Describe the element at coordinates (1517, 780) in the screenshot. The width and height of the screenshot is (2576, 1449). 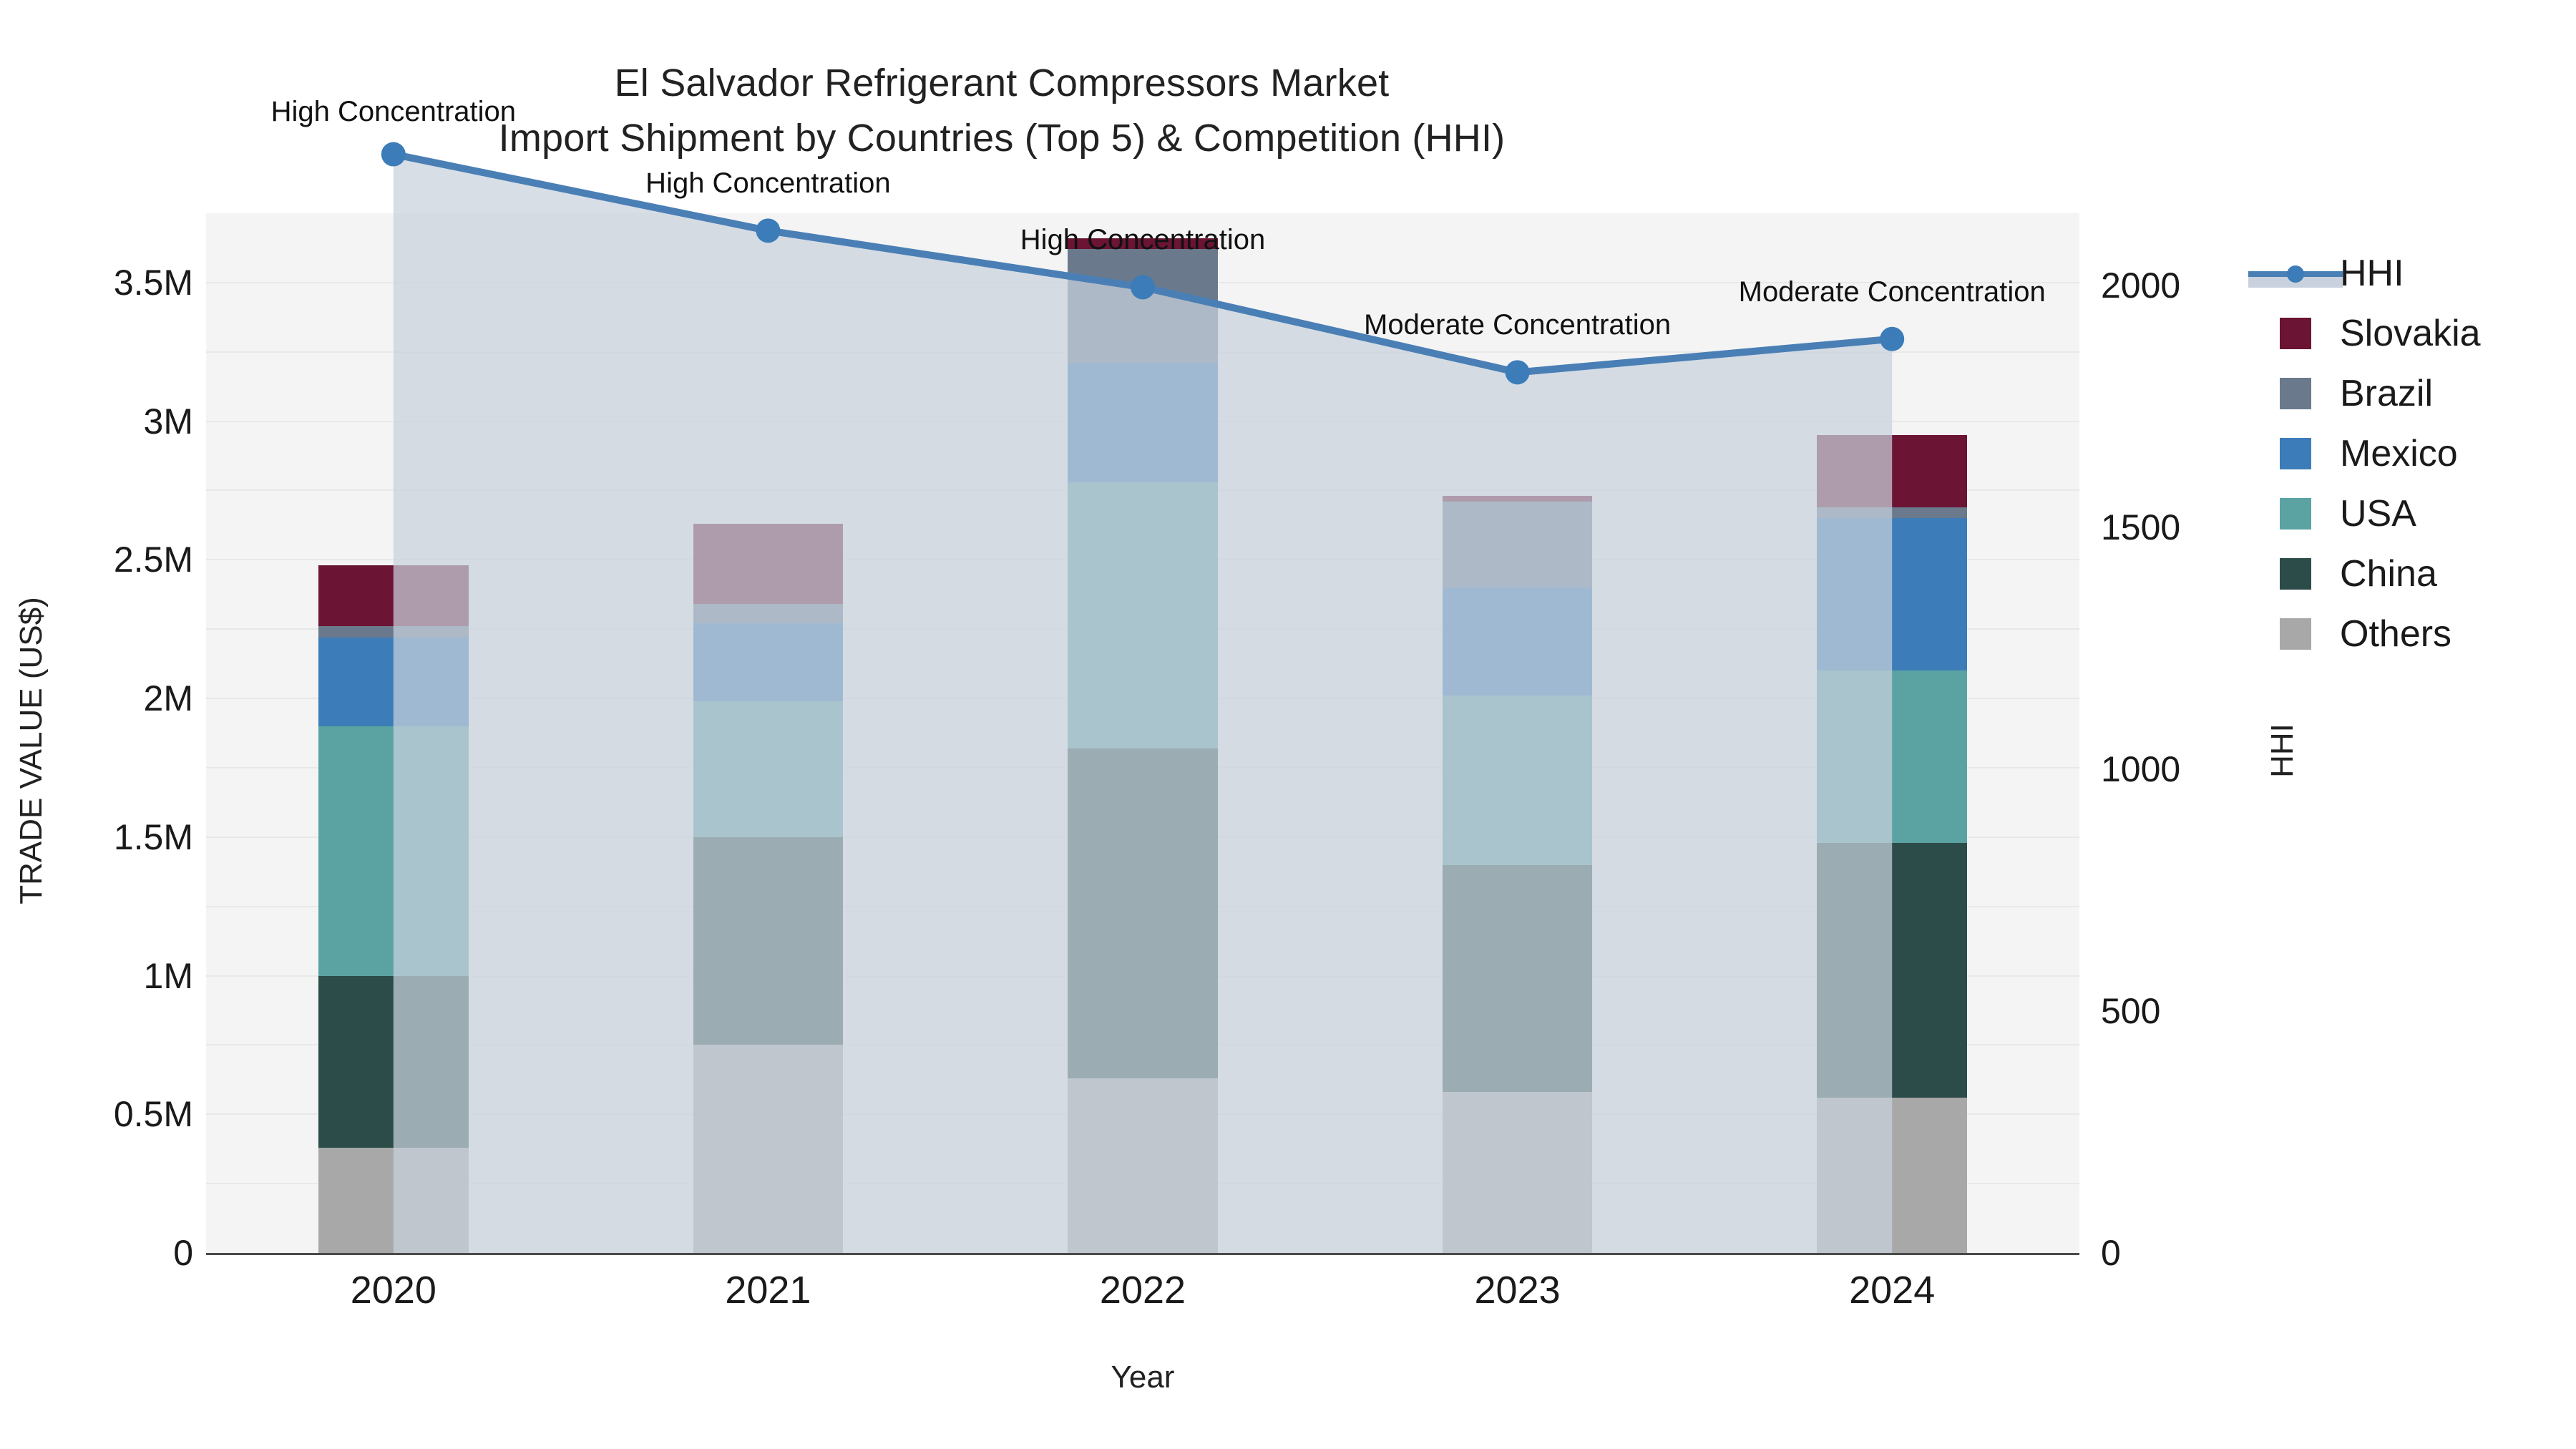
I see `bar-segment-usa-2023` at that location.